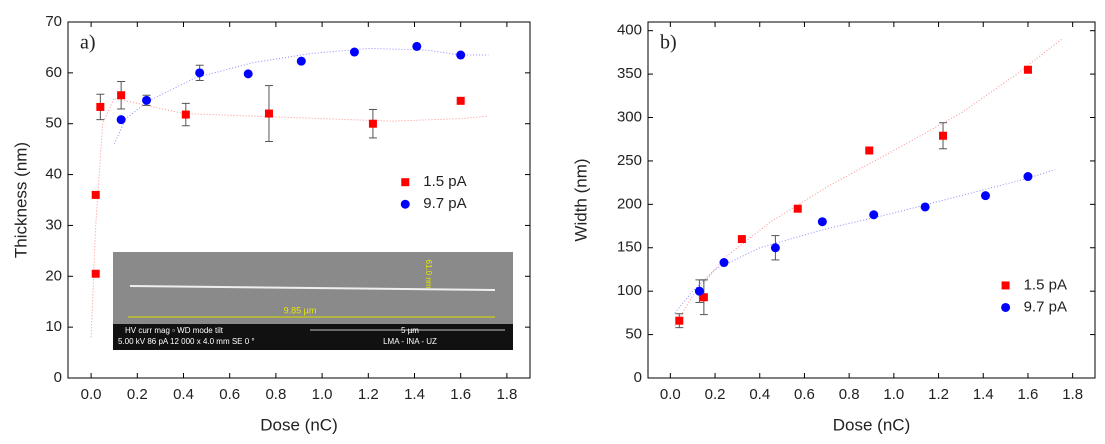 The image size is (1105, 444). Describe the element at coordinates (410, 330) in the screenshot. I see `inset-scale-text: 5 µm` at that location.